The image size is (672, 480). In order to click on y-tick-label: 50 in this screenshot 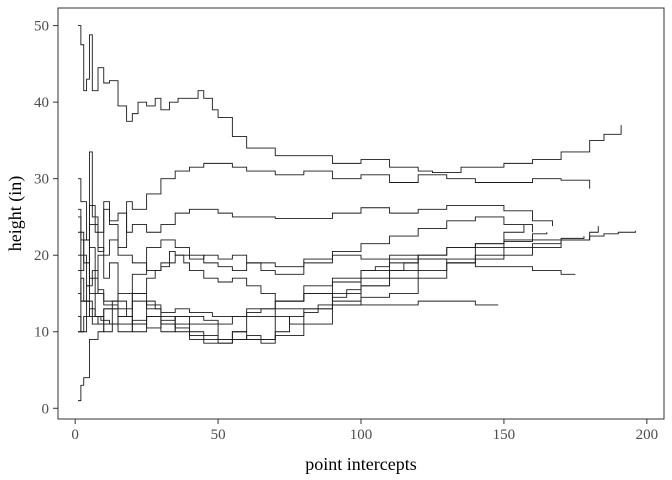, I will do `click(41, 27)`.